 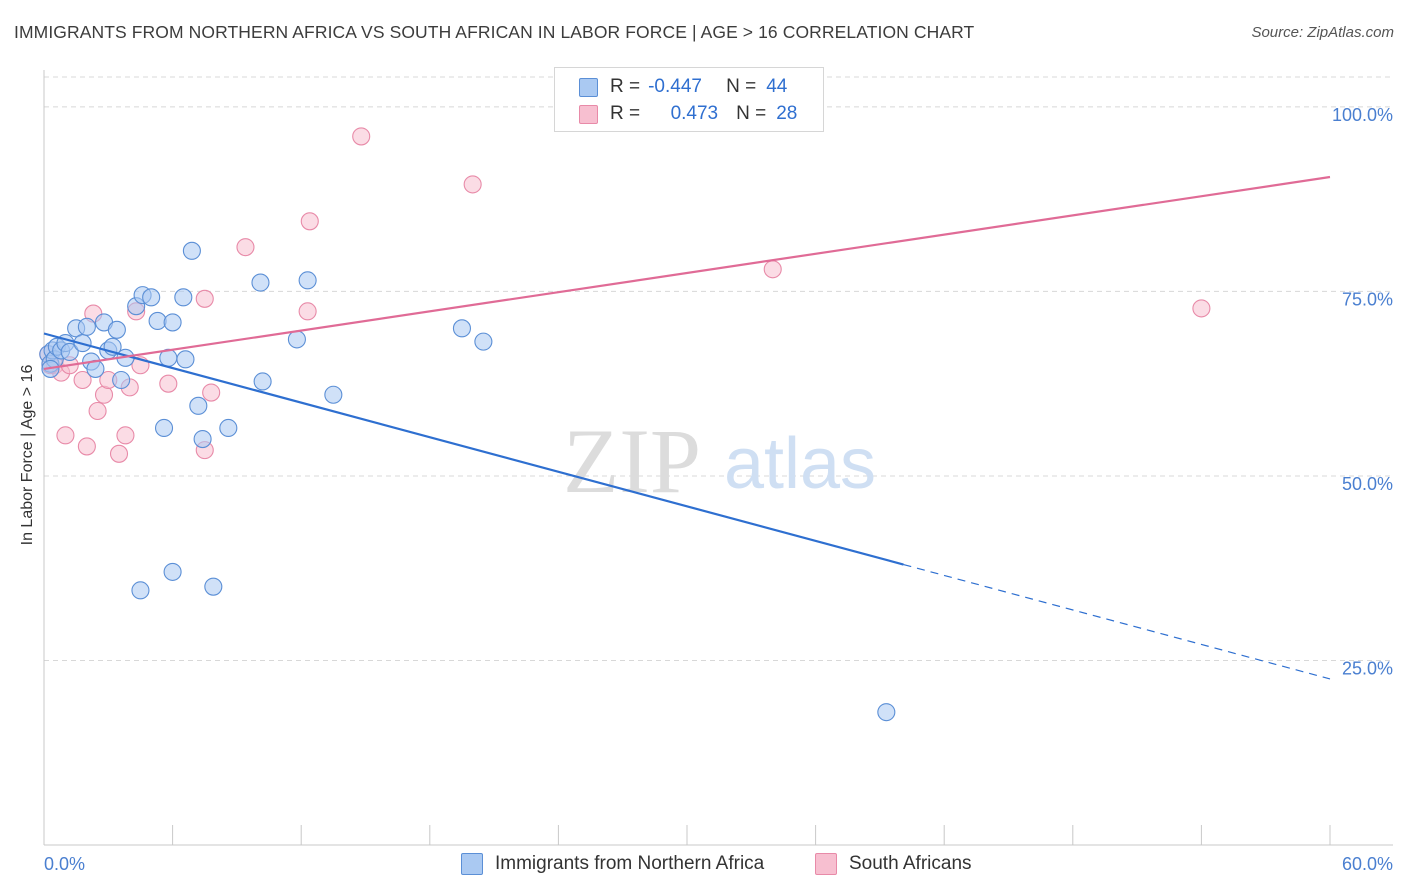 I want to click on legend-row-south-africans: R = 0.473 N = 28, so click(x=688, y=114).